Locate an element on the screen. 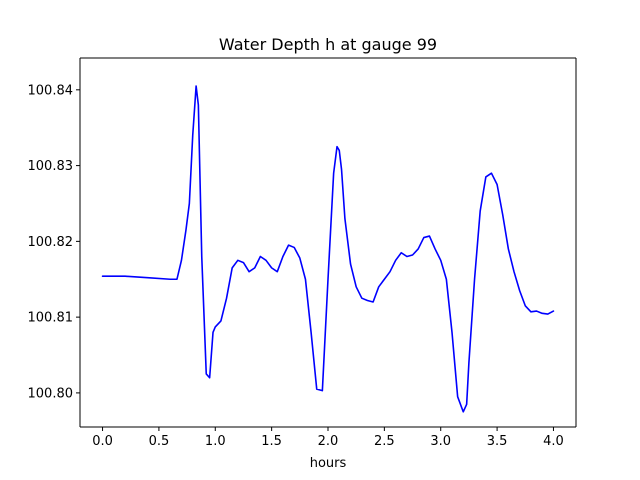 Image resolution: width=640 pixels, height=480 pixels. y-tick-label: 100.84 is located at coordinates (51, 90).